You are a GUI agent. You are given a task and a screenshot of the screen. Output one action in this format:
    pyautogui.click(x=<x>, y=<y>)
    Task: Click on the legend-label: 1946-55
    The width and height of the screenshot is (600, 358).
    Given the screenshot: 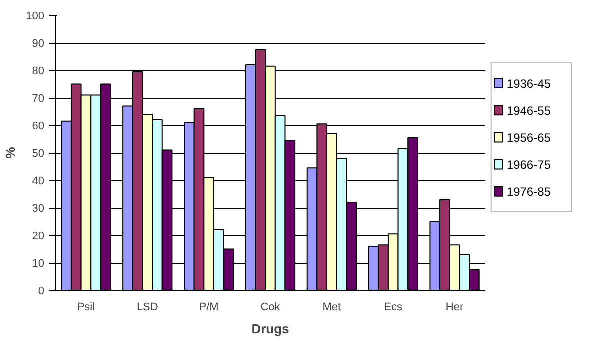 What is the action you would take?
    pyautogui.click(x=529, y=111)
    